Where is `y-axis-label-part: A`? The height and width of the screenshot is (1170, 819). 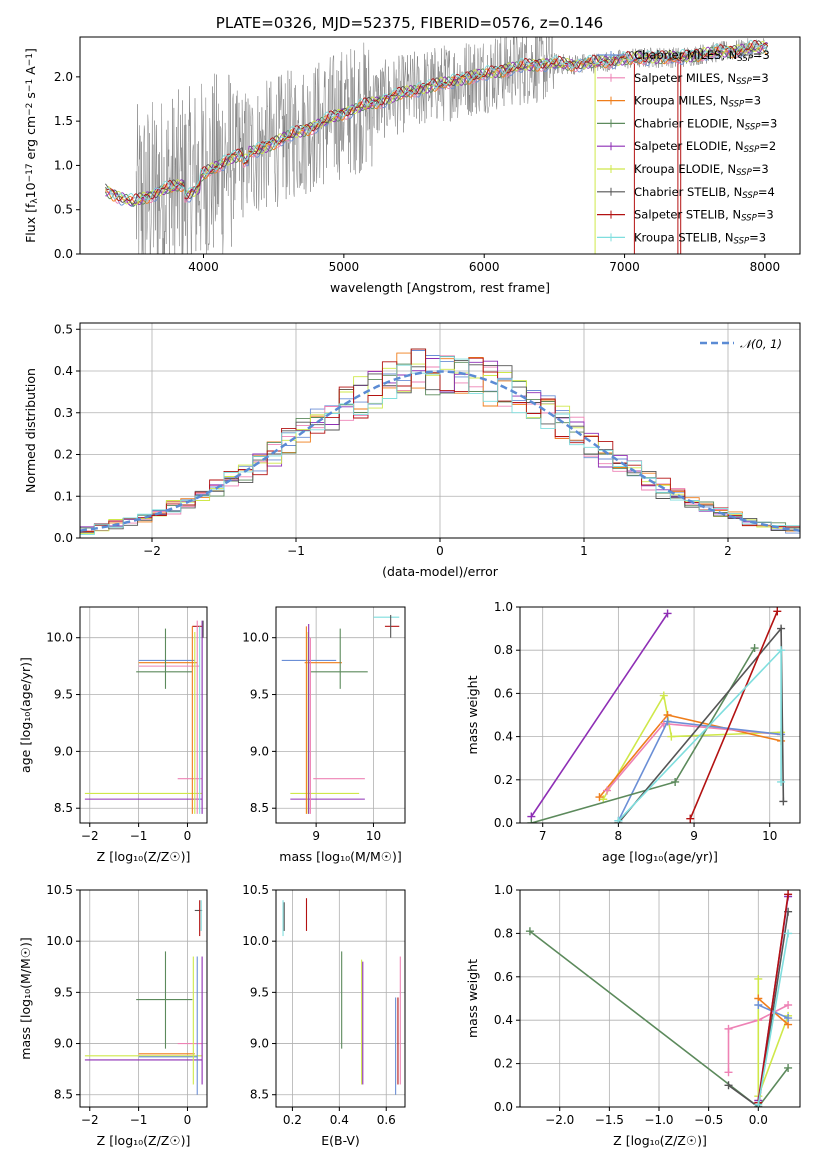 y-axis-label-part: A is located at coordinates (30, 72).